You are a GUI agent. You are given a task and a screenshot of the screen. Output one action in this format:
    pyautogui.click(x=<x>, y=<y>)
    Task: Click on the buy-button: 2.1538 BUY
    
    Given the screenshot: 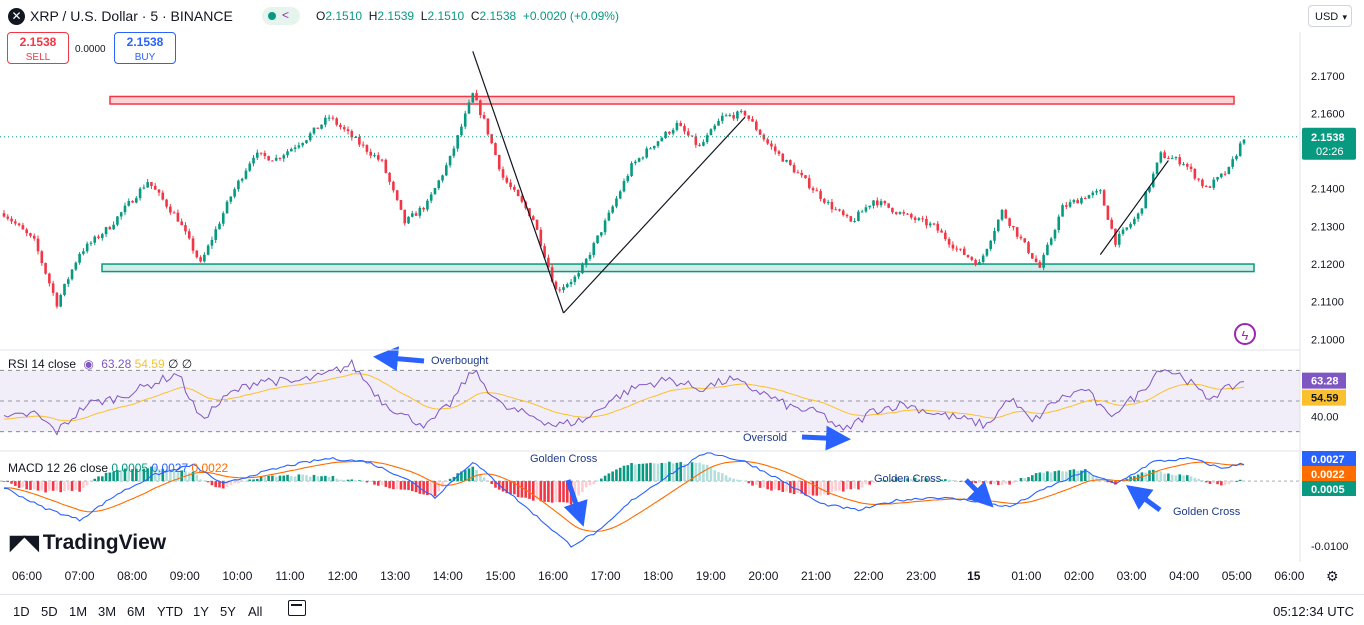 What is the action you would take?
    pyautogui.click(x=145, y=48)
    